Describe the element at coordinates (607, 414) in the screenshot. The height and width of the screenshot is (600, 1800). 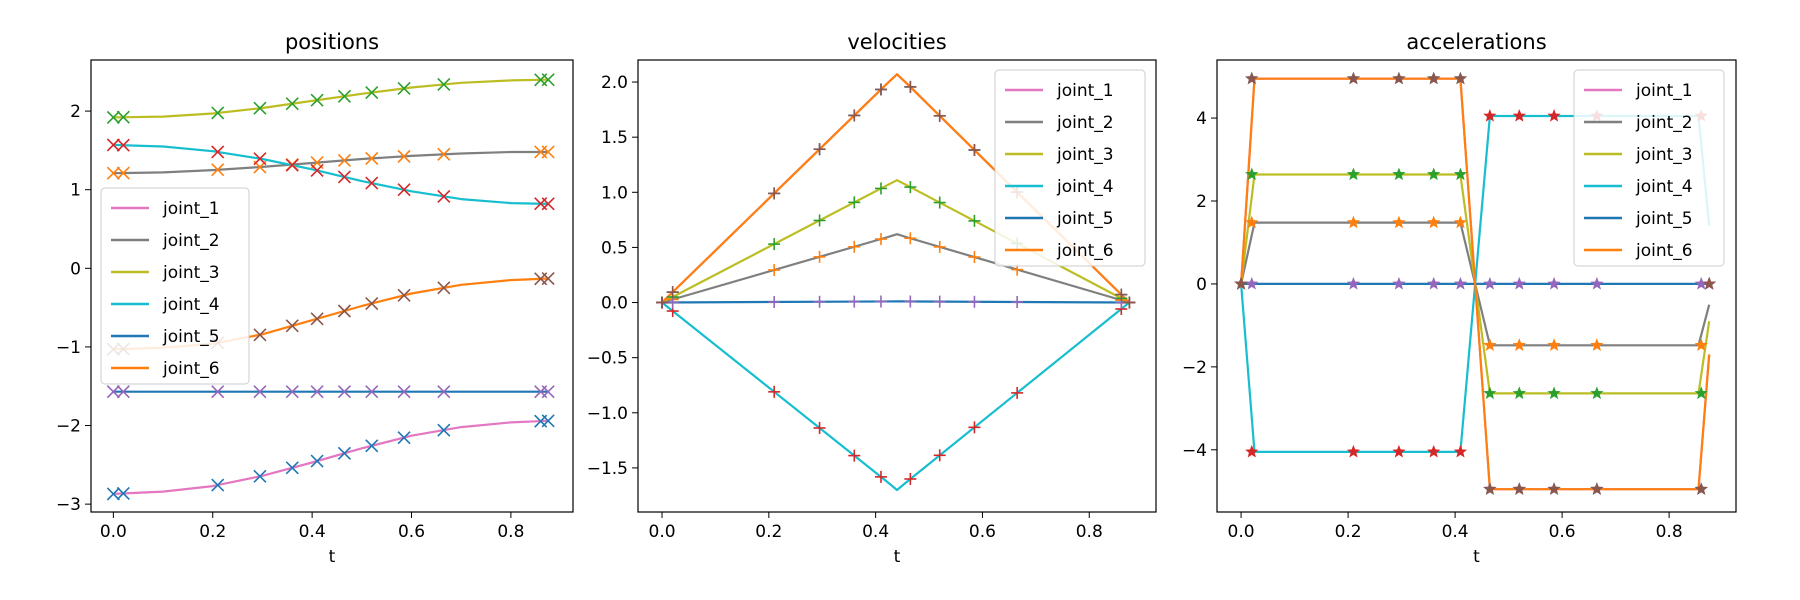
I see `y-tick-label: −1.0` at that location.